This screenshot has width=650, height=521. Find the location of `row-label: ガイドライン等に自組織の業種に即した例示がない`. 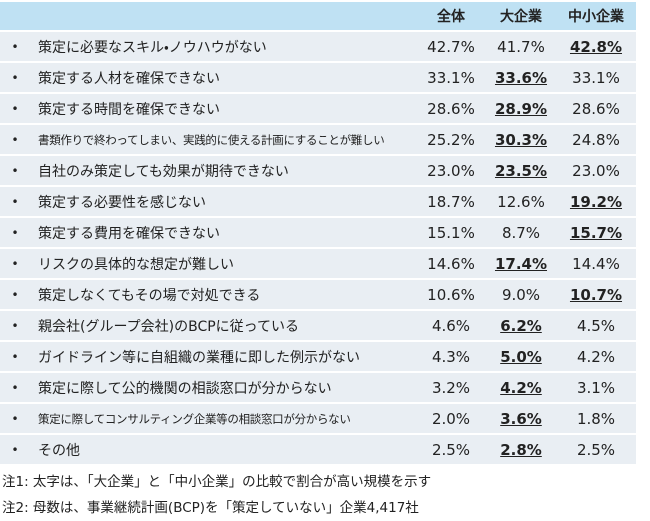

row-label: ガイドライン等に自組織の業種に即した例示がない is located at coordinates (223, 357).